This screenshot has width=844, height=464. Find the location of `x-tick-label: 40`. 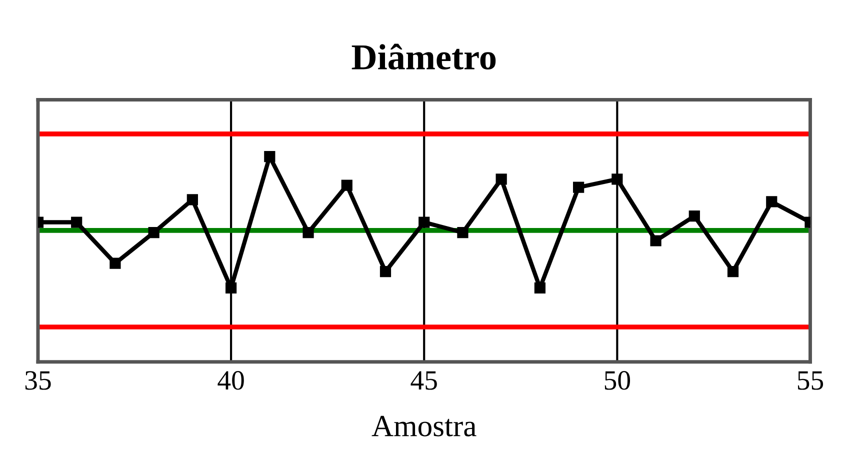

x-tick-label: 40 is located at coordinates (231, 380).